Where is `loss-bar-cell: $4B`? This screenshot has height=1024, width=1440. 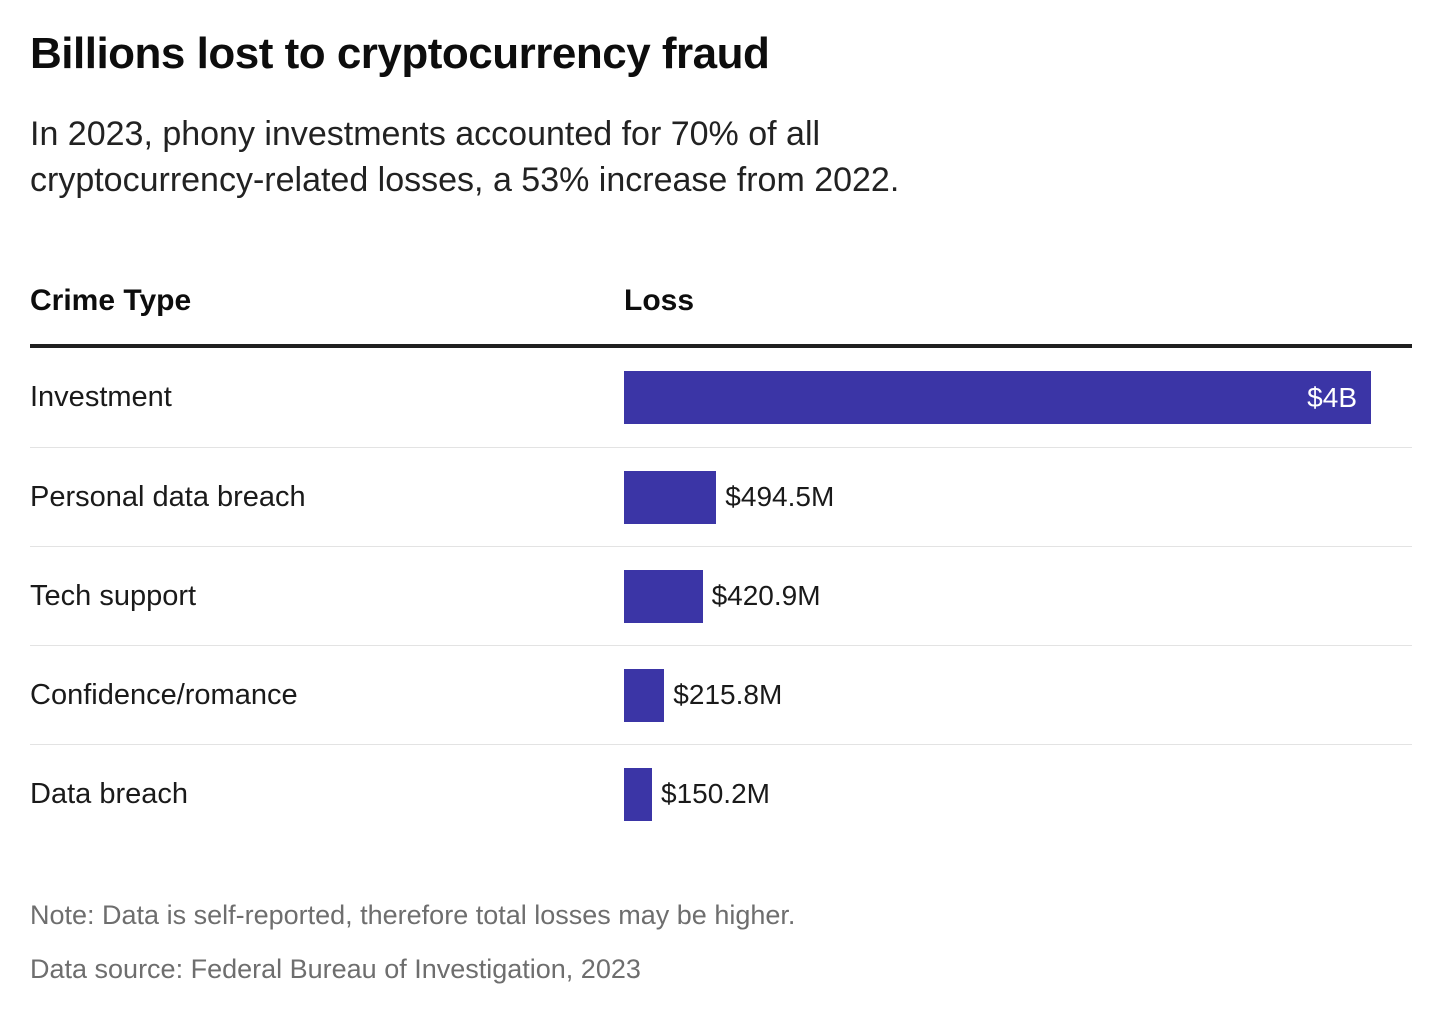 loss-bar-cell: $4B is located at coordinates (1018, 397).